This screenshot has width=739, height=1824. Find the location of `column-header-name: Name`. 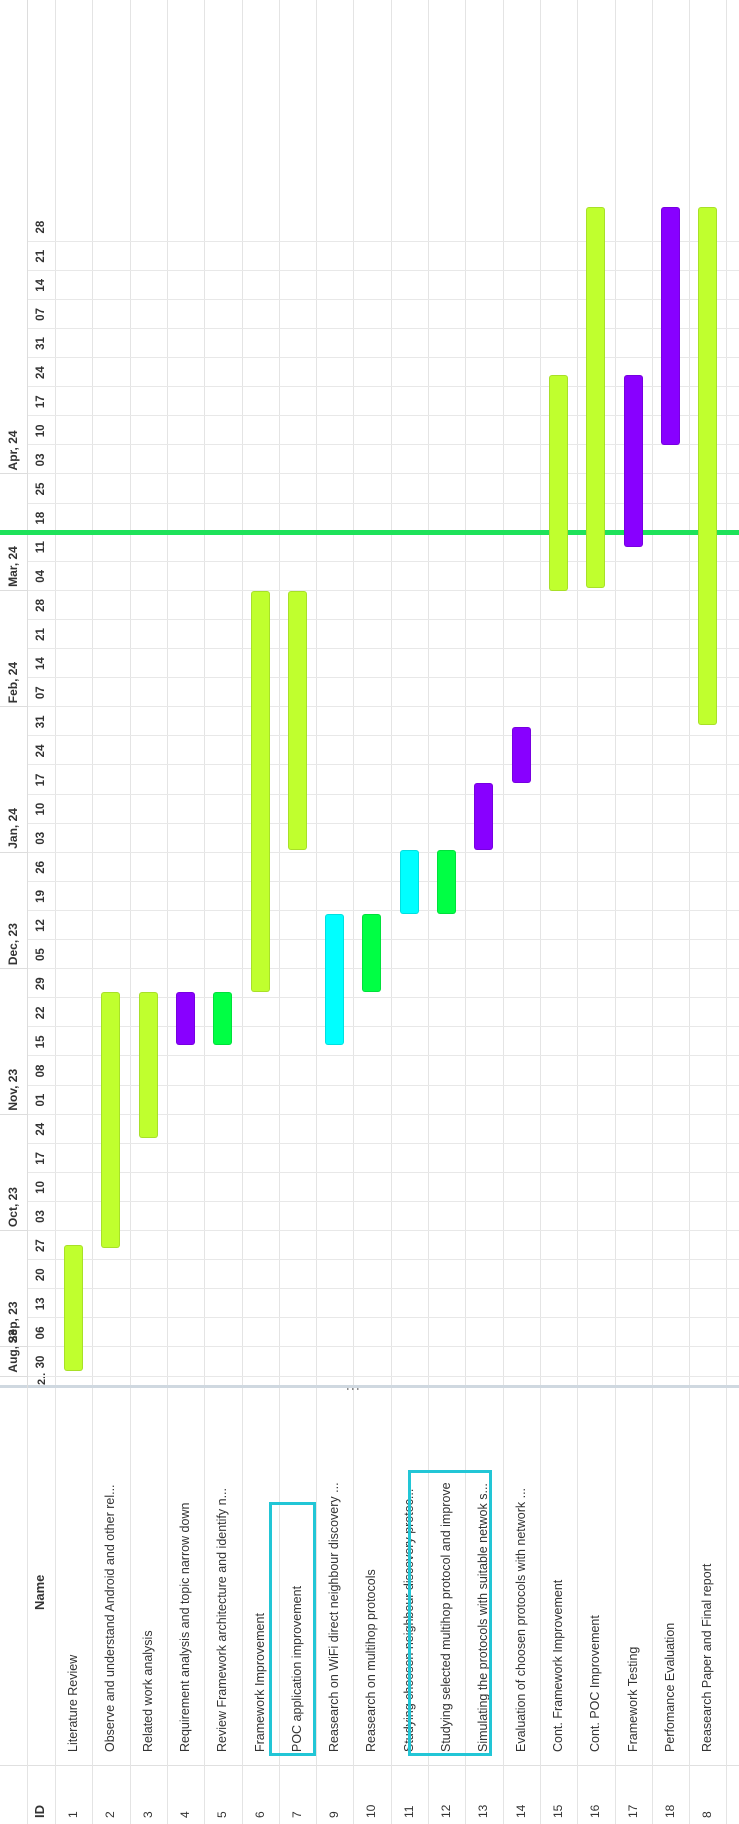

column-header-name: Name is located at coordinates (39, 1592).